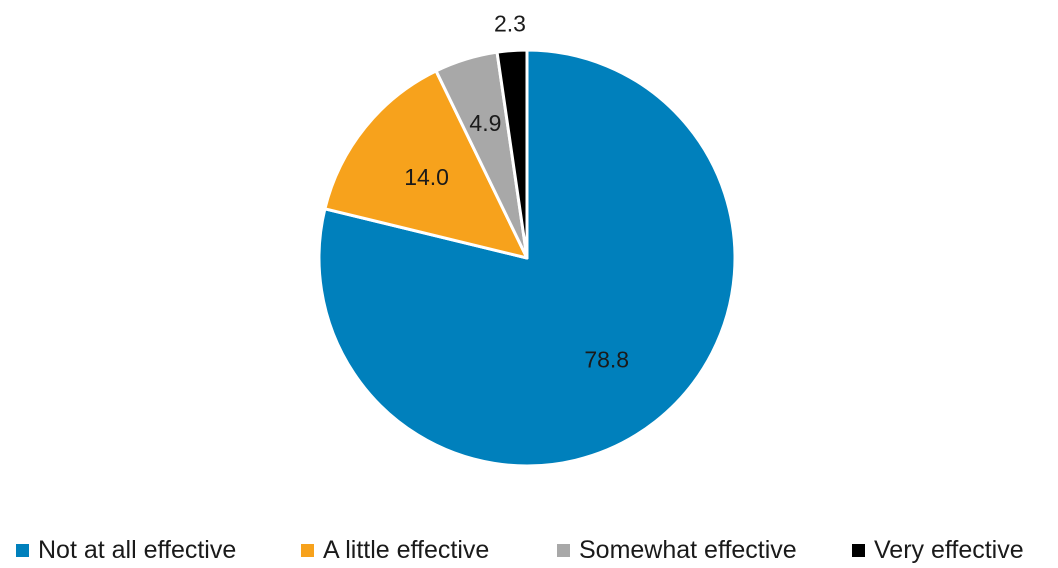  I want to click on pie-data-labels: 78.8 14.0 4.9 2.3, so click(516, 192).